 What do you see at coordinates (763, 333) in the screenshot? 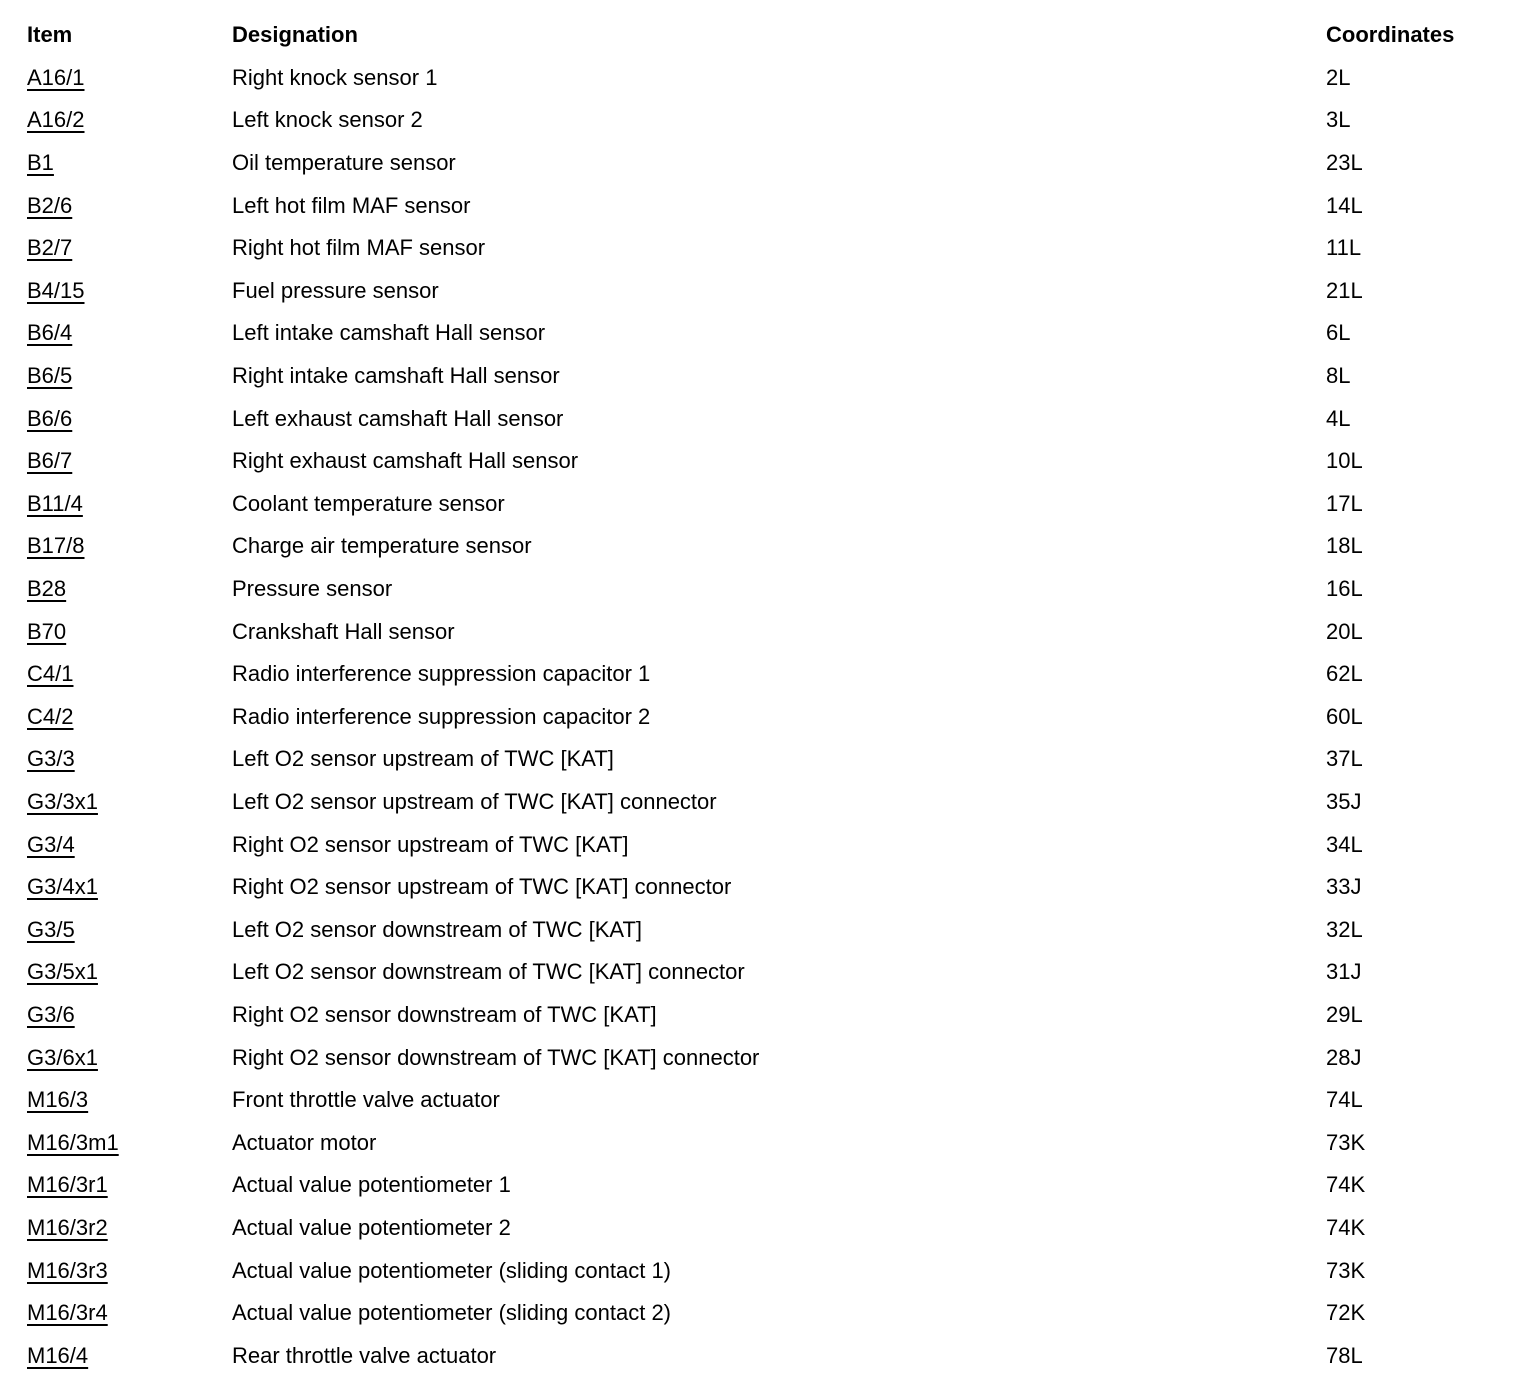
I see `table-row: B6/4 Left intake camshaft Hall sensor 6L` at bounding box center [763, 333].